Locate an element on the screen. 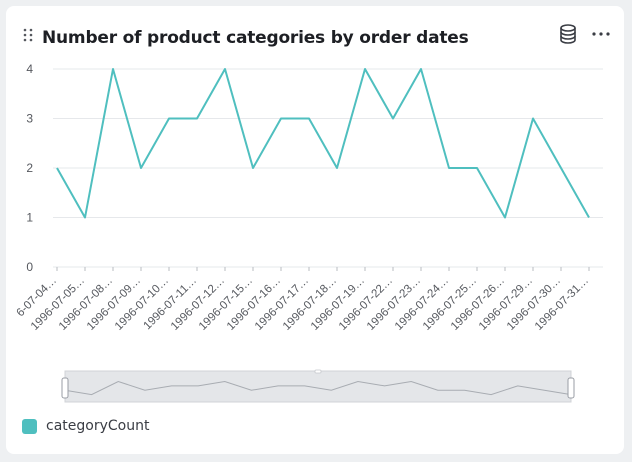 This screenshot has width=632, height=462. legend: categoryCount is located at coordinates (85, 426).